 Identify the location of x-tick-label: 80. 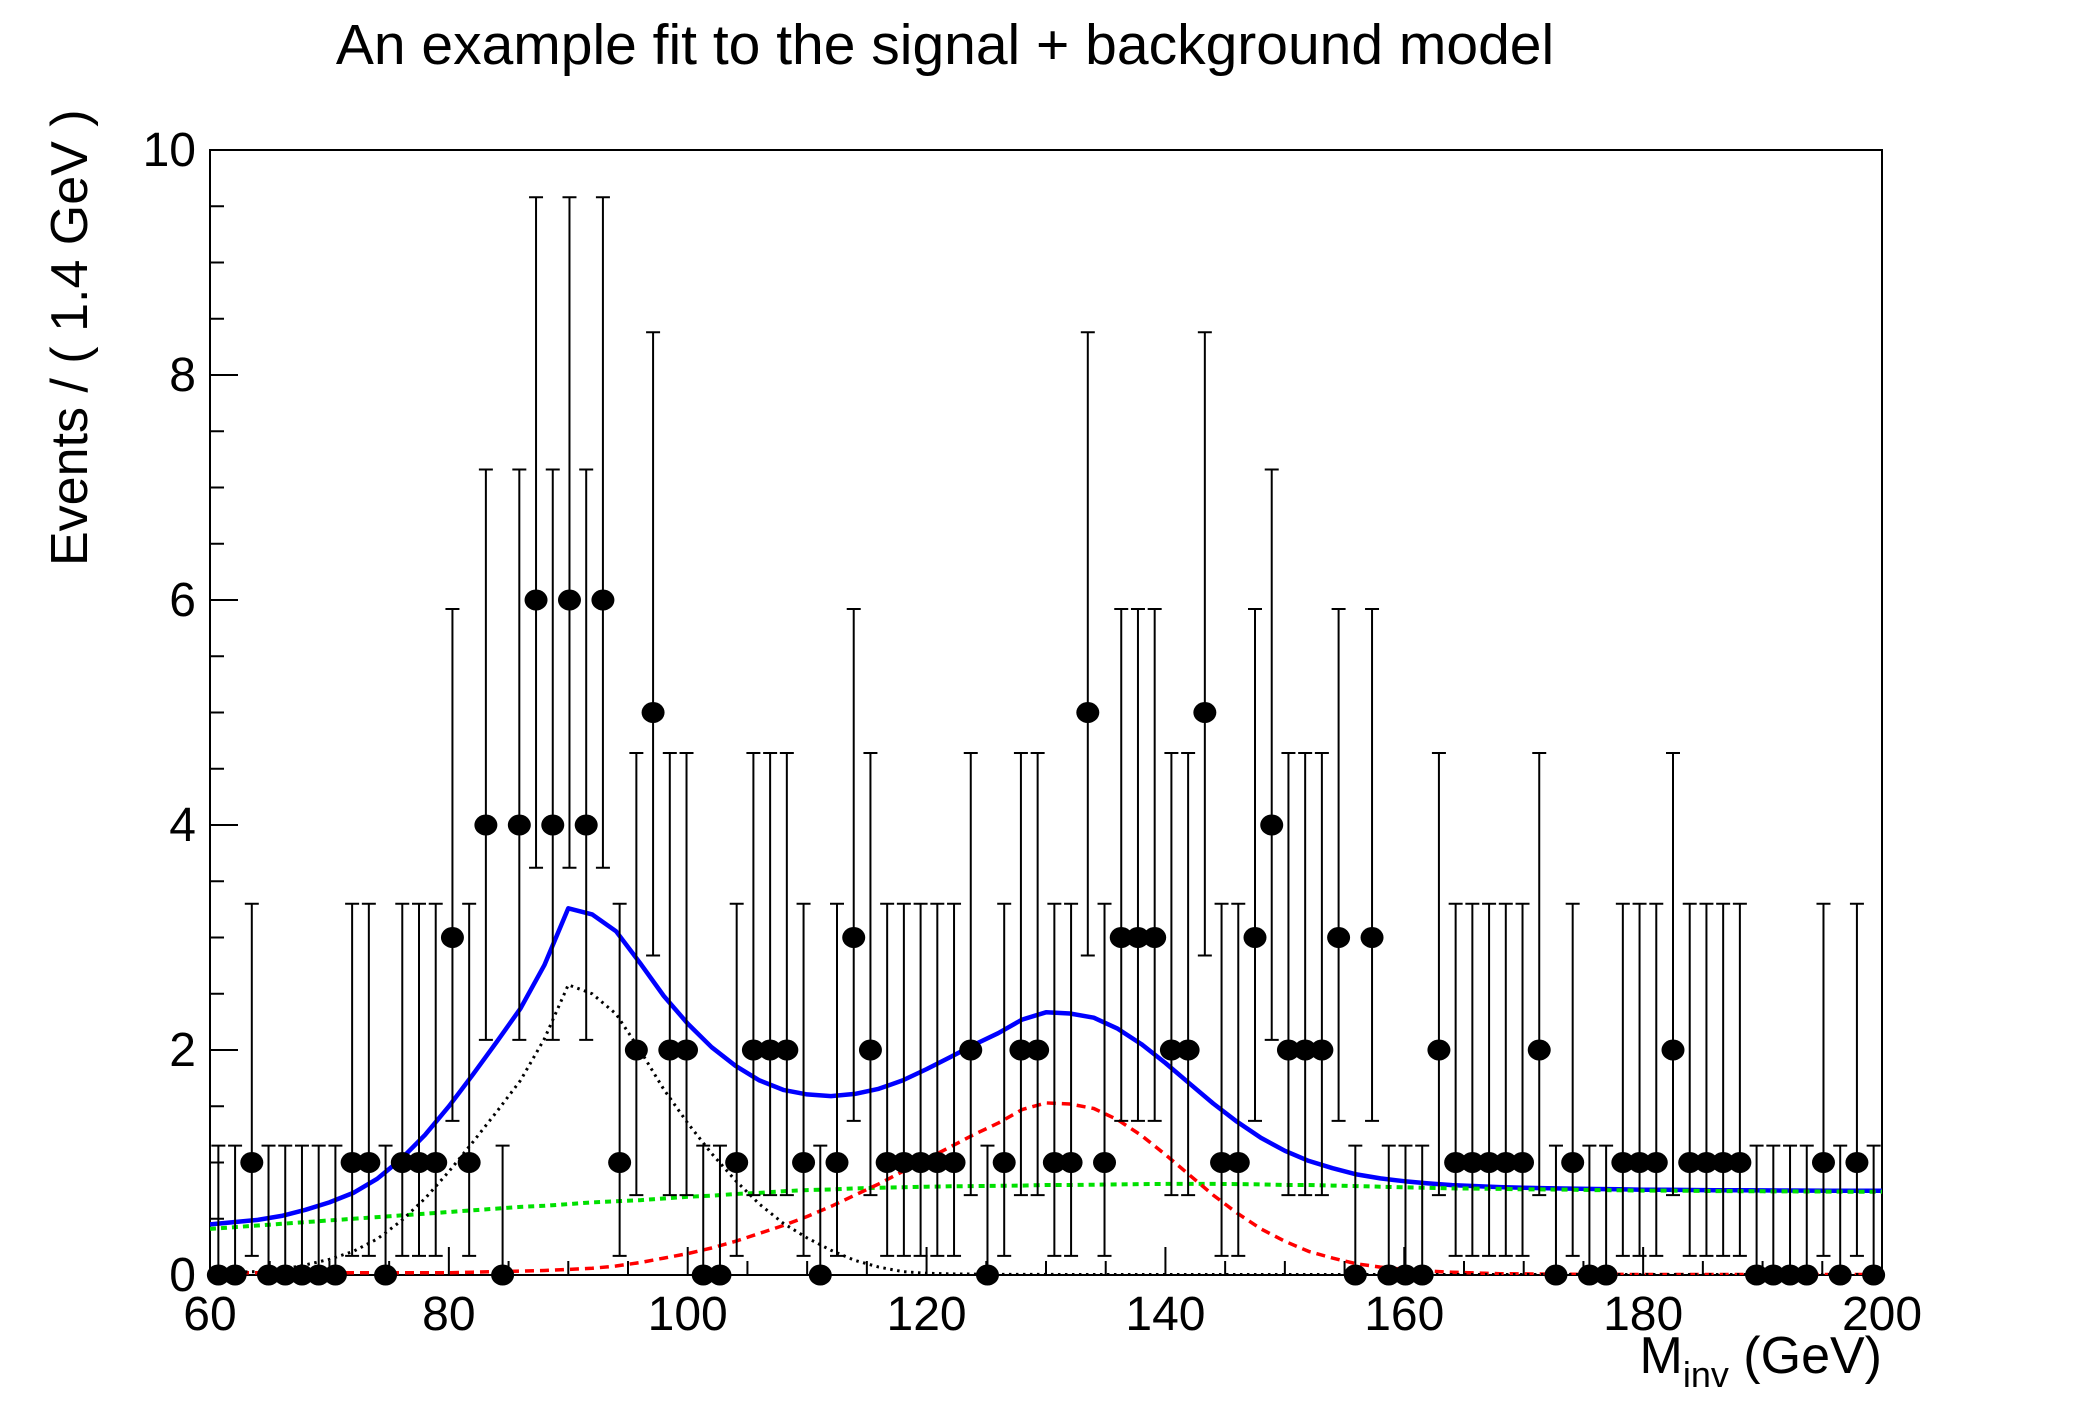
(448, 1314).